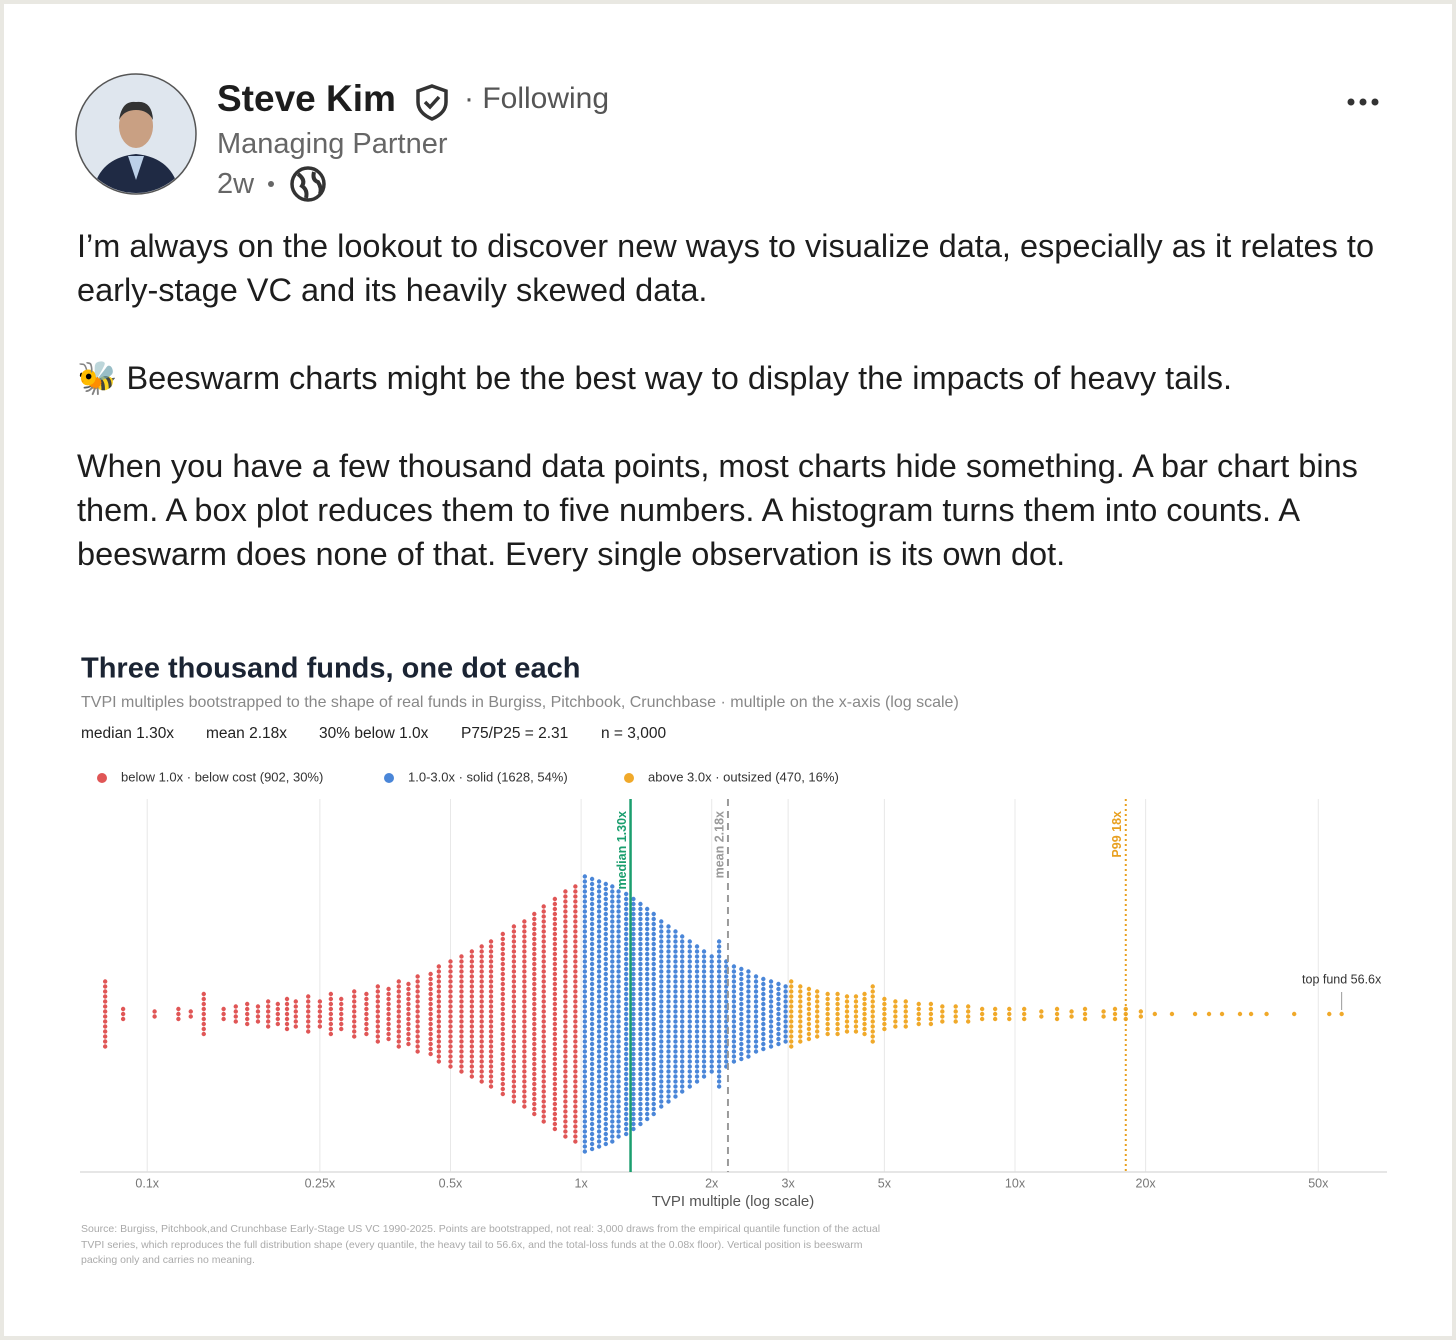  What do you see at coordinates (451, 1183) in the screenshot?
I see `x-tick-label: 0.5x` at bounding box center [451, 1183].